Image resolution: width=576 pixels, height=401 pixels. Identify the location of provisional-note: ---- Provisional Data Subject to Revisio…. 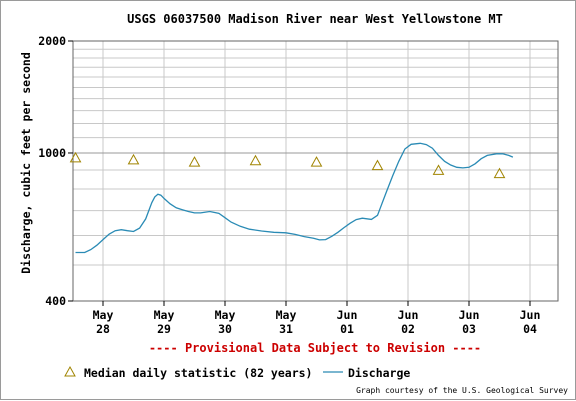
(315, 348).